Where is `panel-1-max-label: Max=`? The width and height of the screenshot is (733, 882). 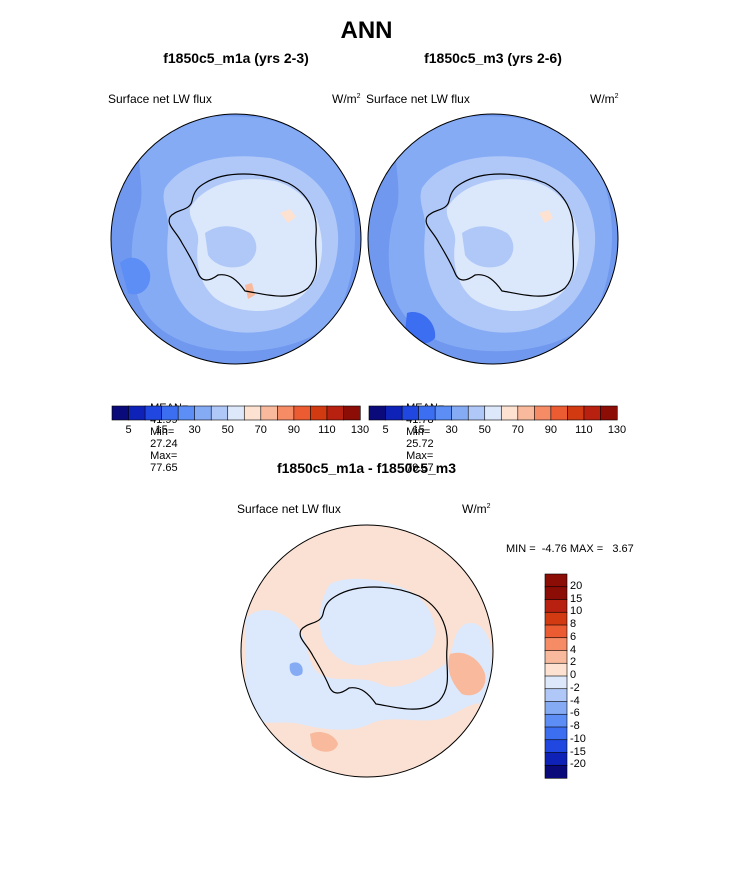
panel-1-max-label: Max= is located at coordinates (164, 456).